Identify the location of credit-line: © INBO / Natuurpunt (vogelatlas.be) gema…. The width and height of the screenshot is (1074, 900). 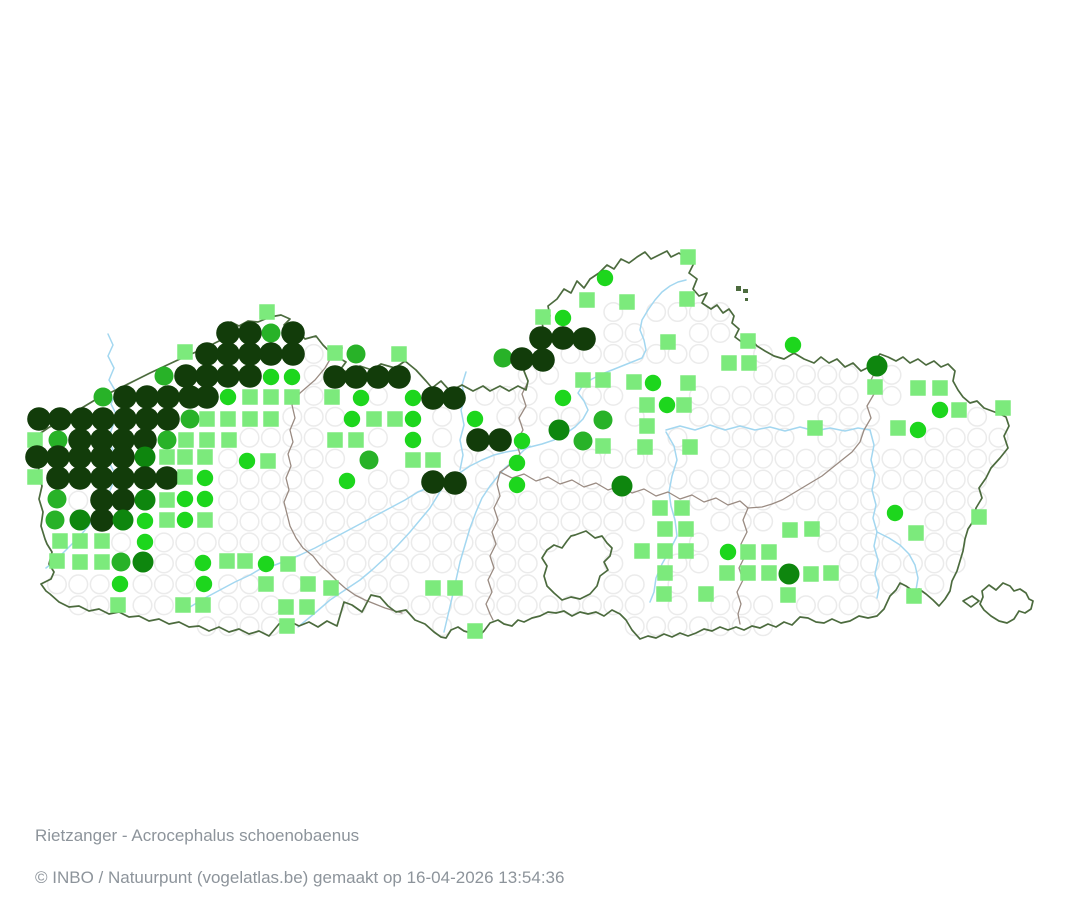
(300, 877).